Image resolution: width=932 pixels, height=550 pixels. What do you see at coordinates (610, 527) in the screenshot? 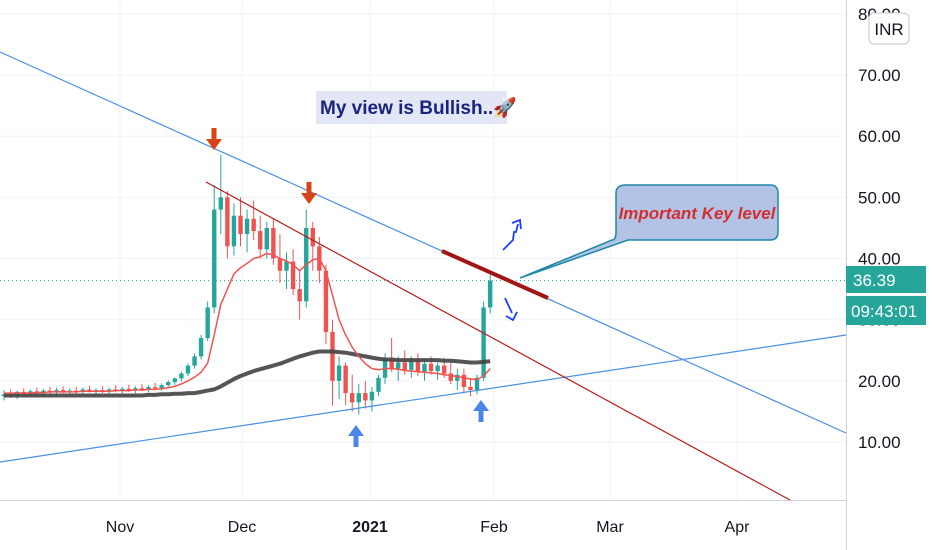
I see `x-tick-label: Mar` at bounding box center [610, 527].